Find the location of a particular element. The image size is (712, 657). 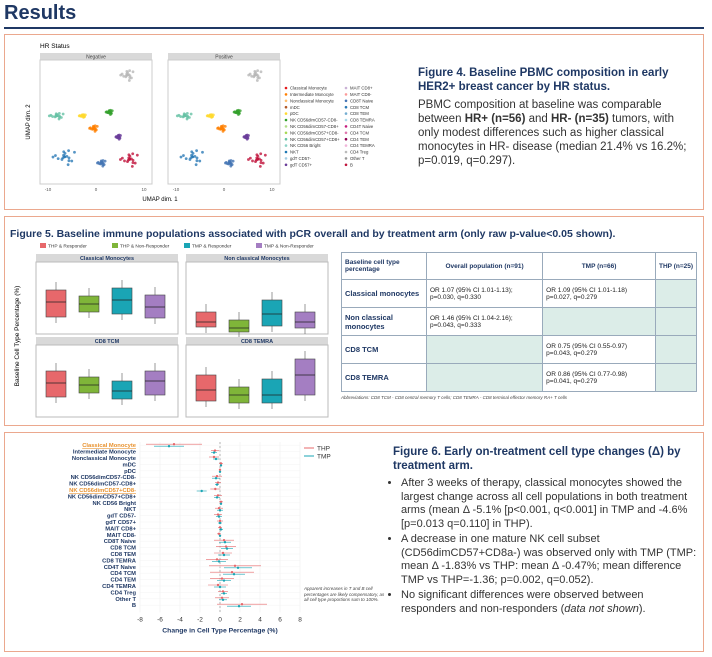

section-title: Results is located at coordinates (40, 13).